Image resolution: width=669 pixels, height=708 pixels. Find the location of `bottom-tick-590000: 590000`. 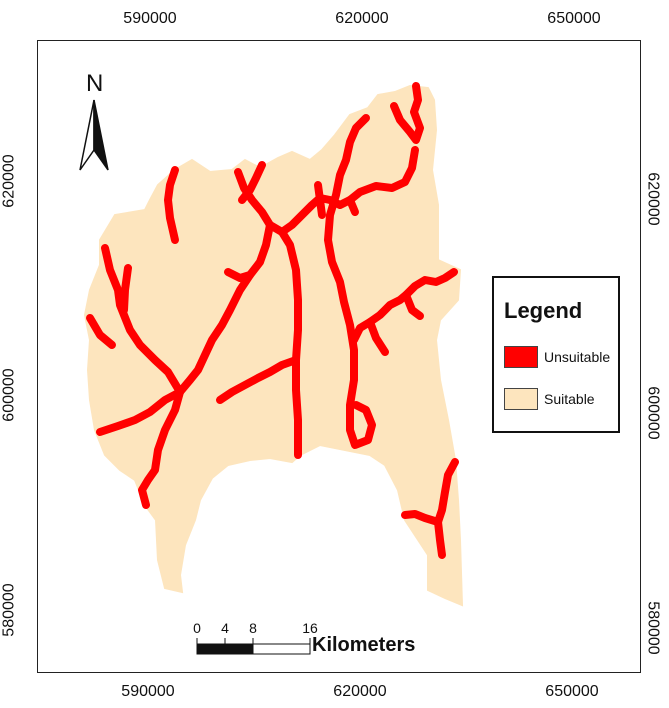

bottom-tick-590000: 590000 is located at coordinates (148, 691).